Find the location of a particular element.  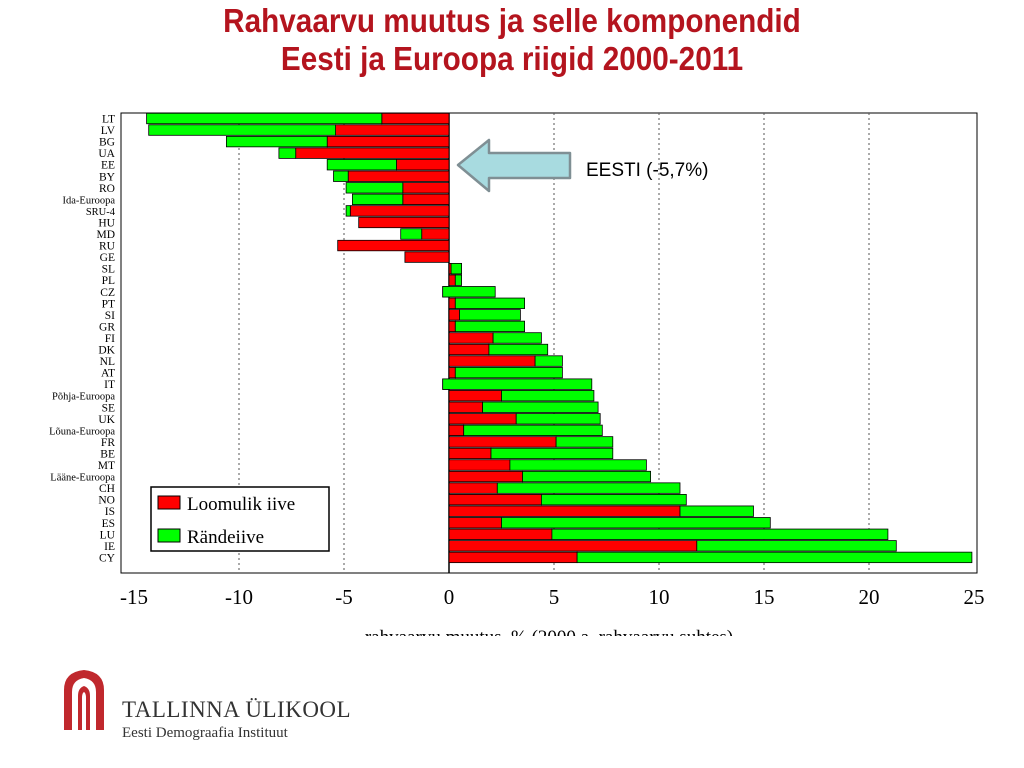

institute-name: Eesti Demograafia Instituut is located at coordinates (205, 733).